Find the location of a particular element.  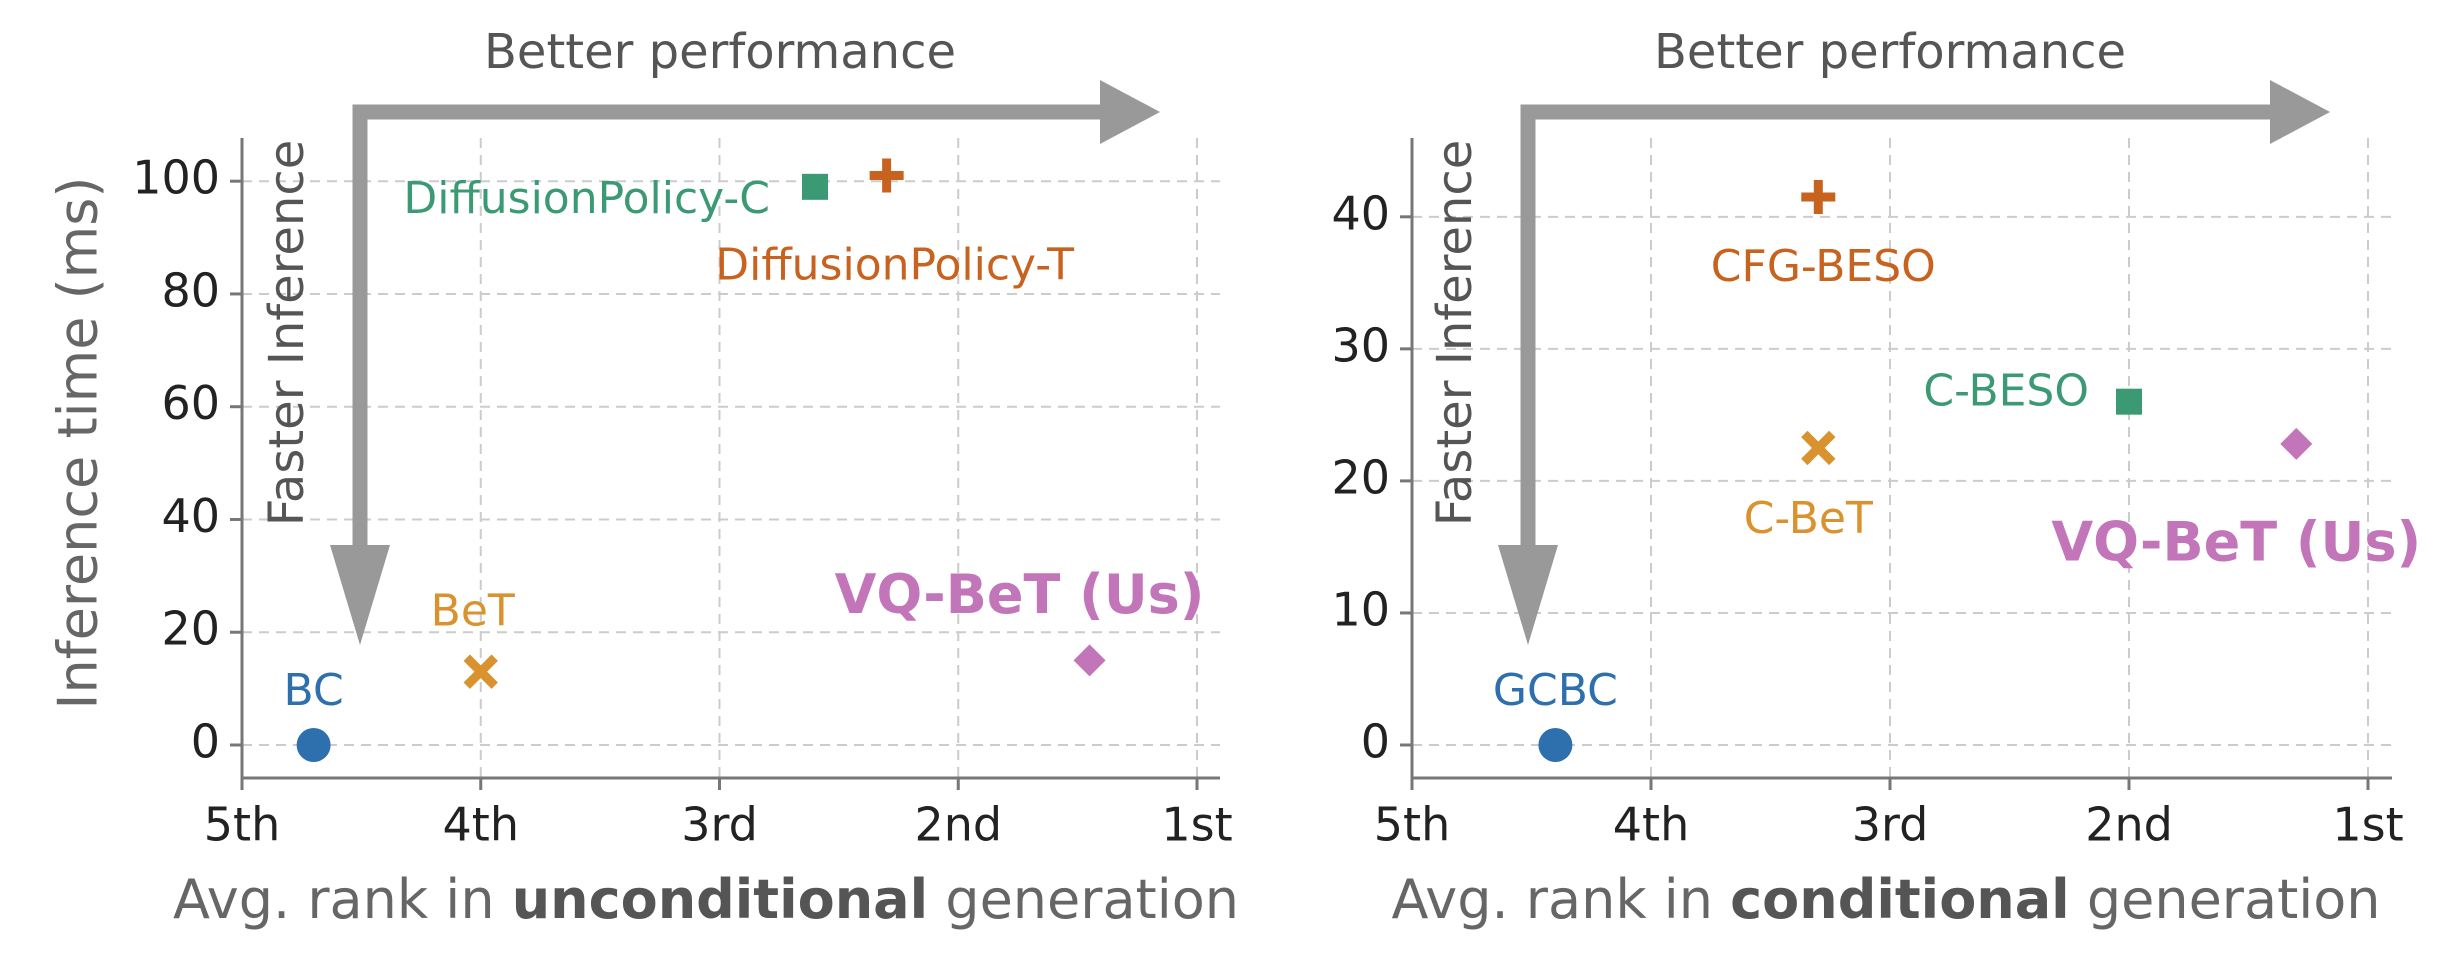

data-point-label: BeT is located at coordinates (473, 611).